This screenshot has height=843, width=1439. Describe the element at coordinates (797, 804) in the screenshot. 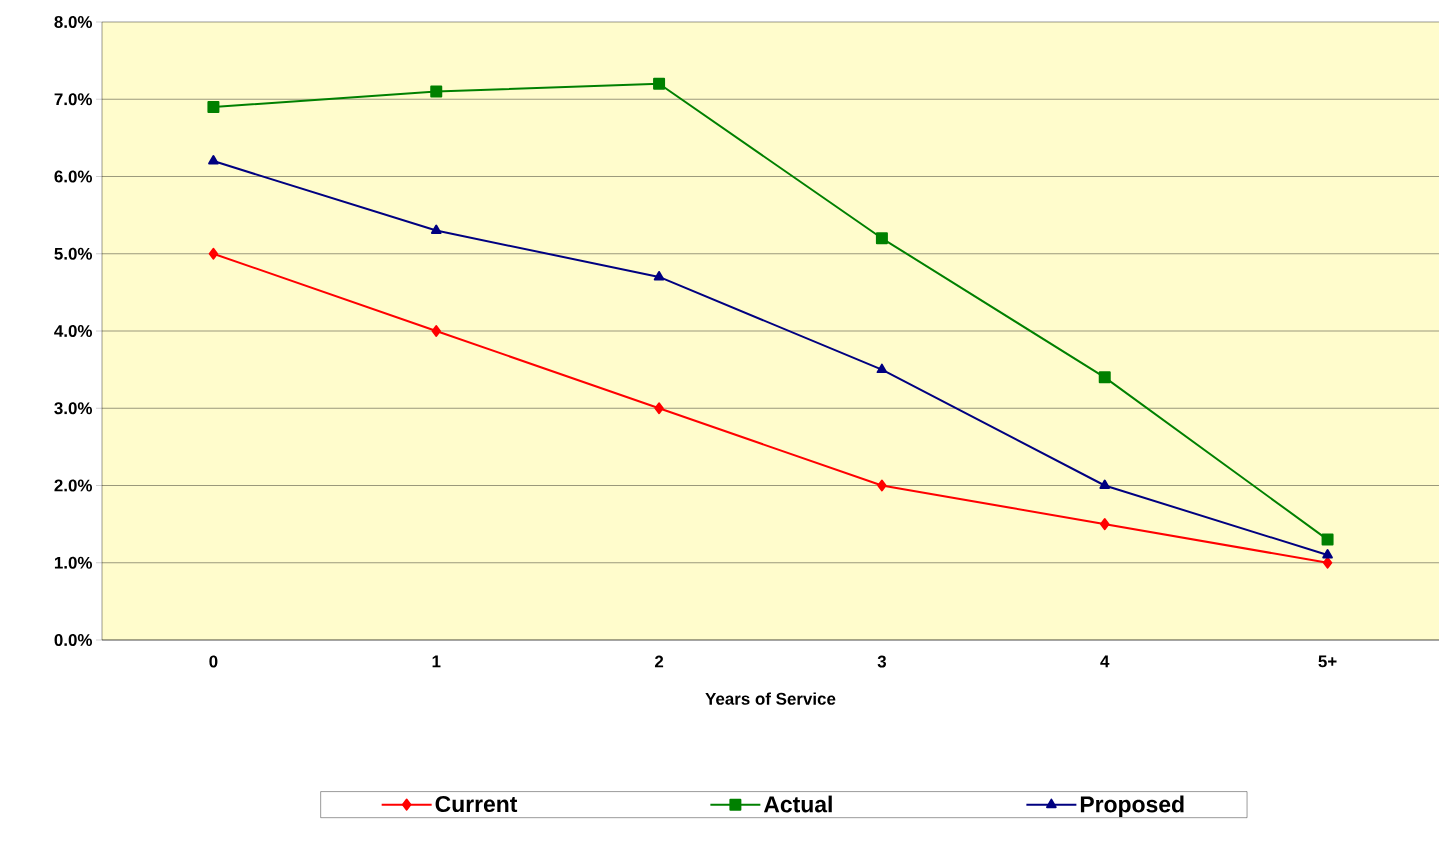

I see `legend-label: Actual` at that location.